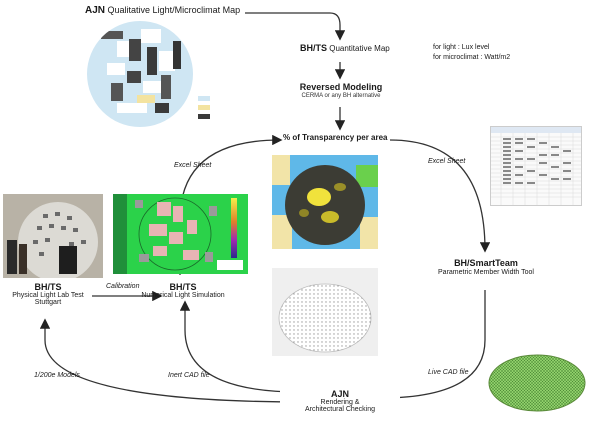 Image resolution: width=595 pixels, height=426 pixels. What do you see at coordinates (193, 165) in the screenshot?
I see `excel-sheet-left-label: Excel Sheet` at bounding box center [193, 165].